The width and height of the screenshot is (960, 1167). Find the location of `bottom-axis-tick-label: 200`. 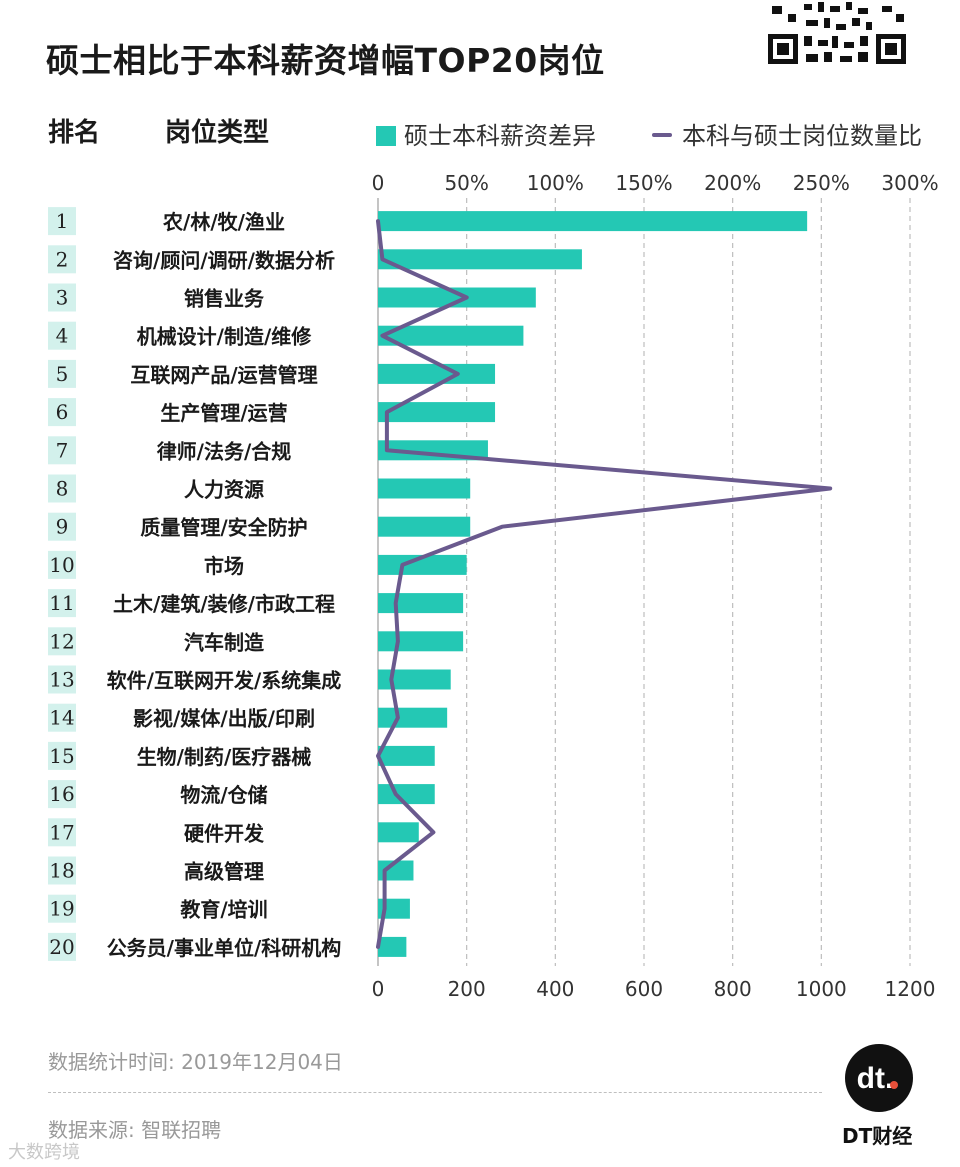

bottom-axis-tick-label: 200 is located at coordinates (467, 989).